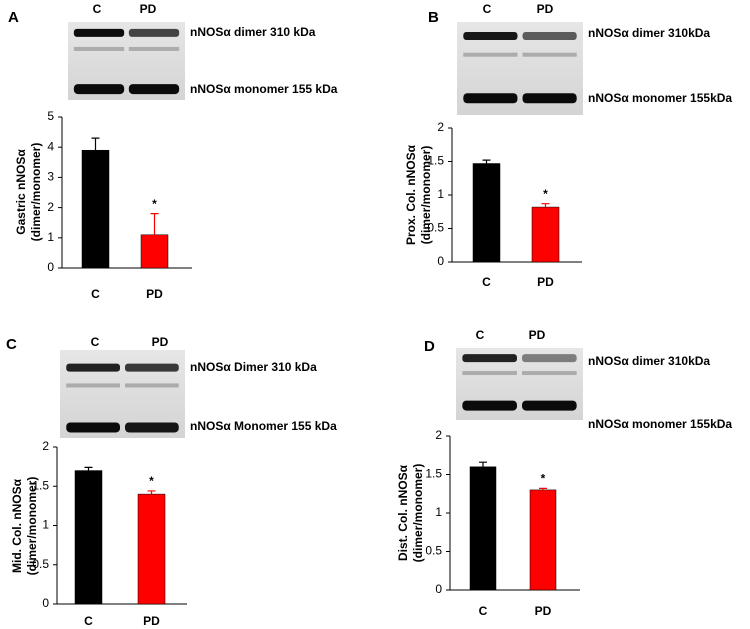  Describe the element at coordinates (429, 346) in the screenshot. I see `panel-letter: D` at that location.